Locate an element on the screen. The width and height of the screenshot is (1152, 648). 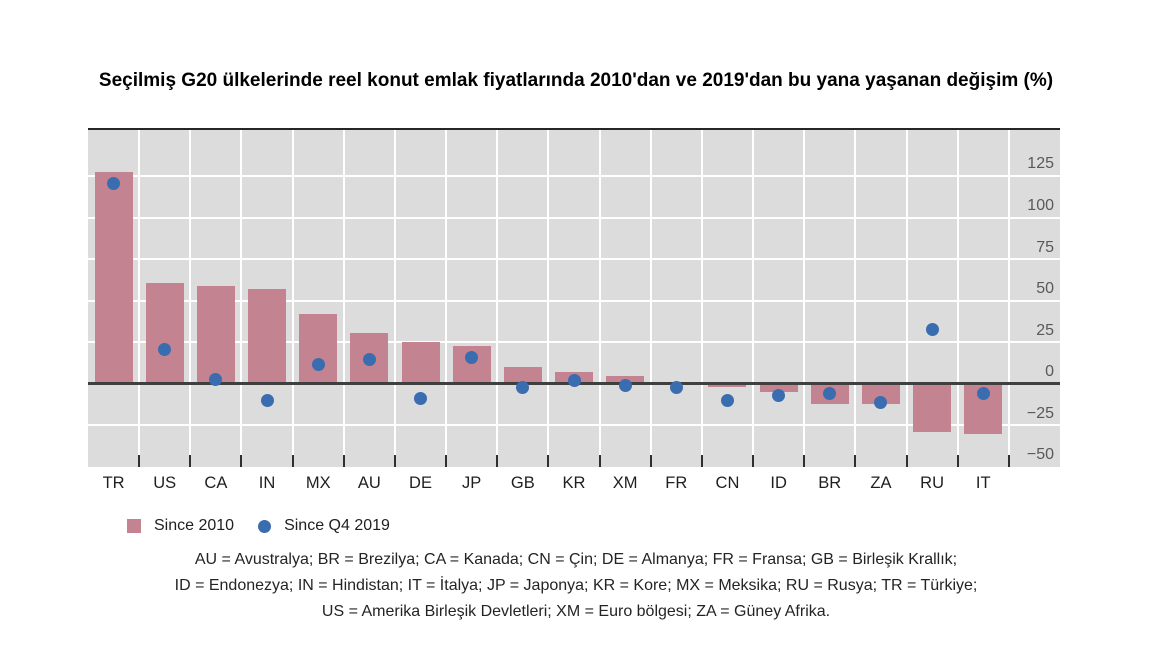
dot-DE is located at coordinates (421, 399).